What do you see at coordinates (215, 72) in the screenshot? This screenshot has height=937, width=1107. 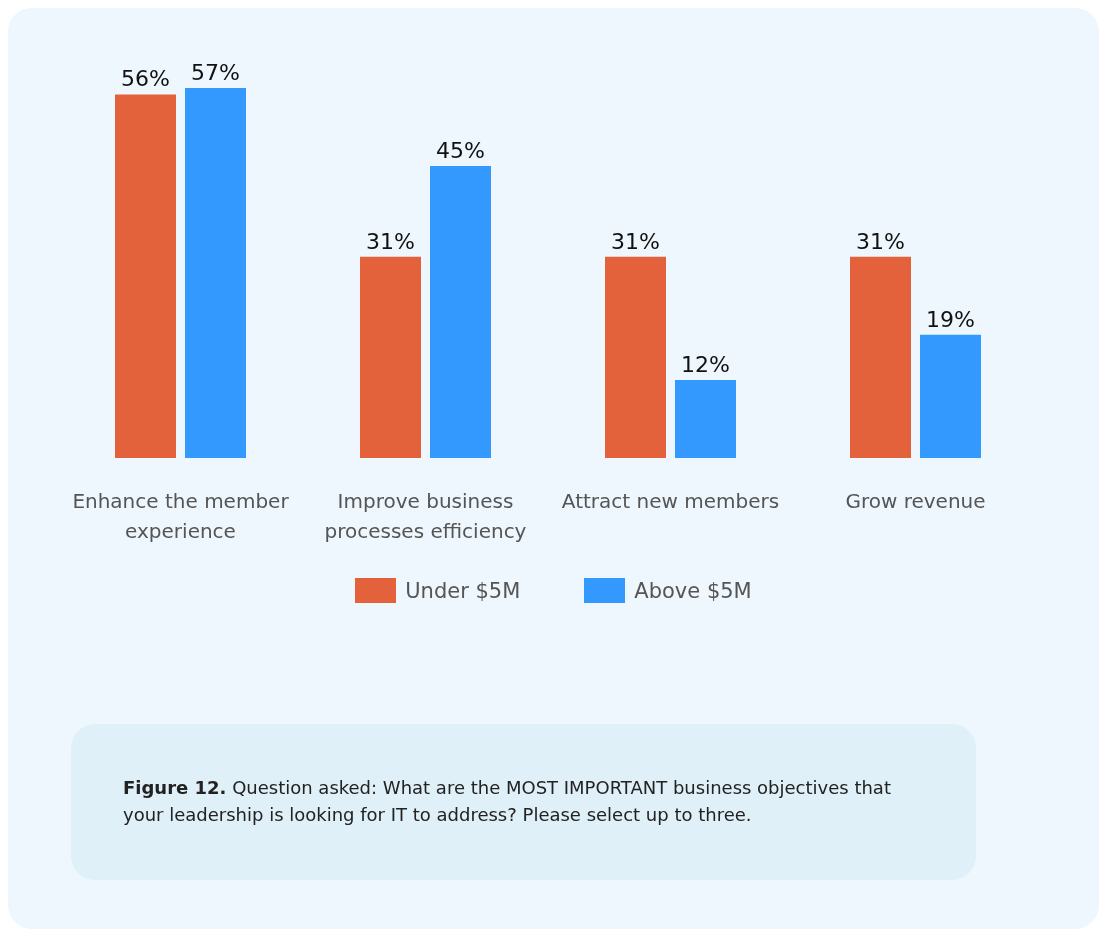 I see `data-label: 57%` at bounding box center [215, 72].